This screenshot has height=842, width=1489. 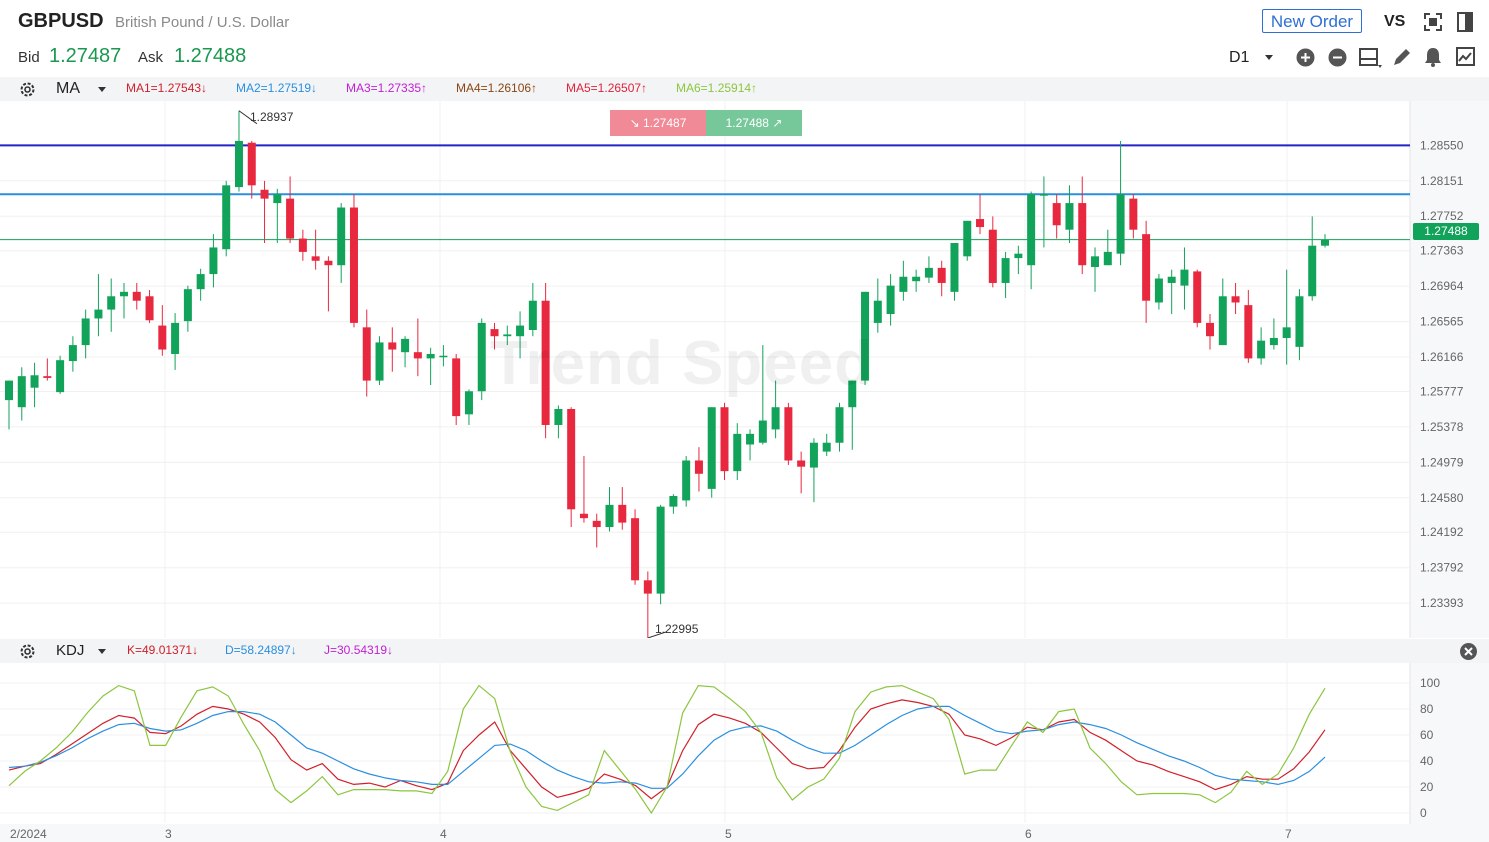 What do you see at coordinates (1337, 57) in the screenshot?
I see `zoom-out-icon` at bounding box center [1337, 57].